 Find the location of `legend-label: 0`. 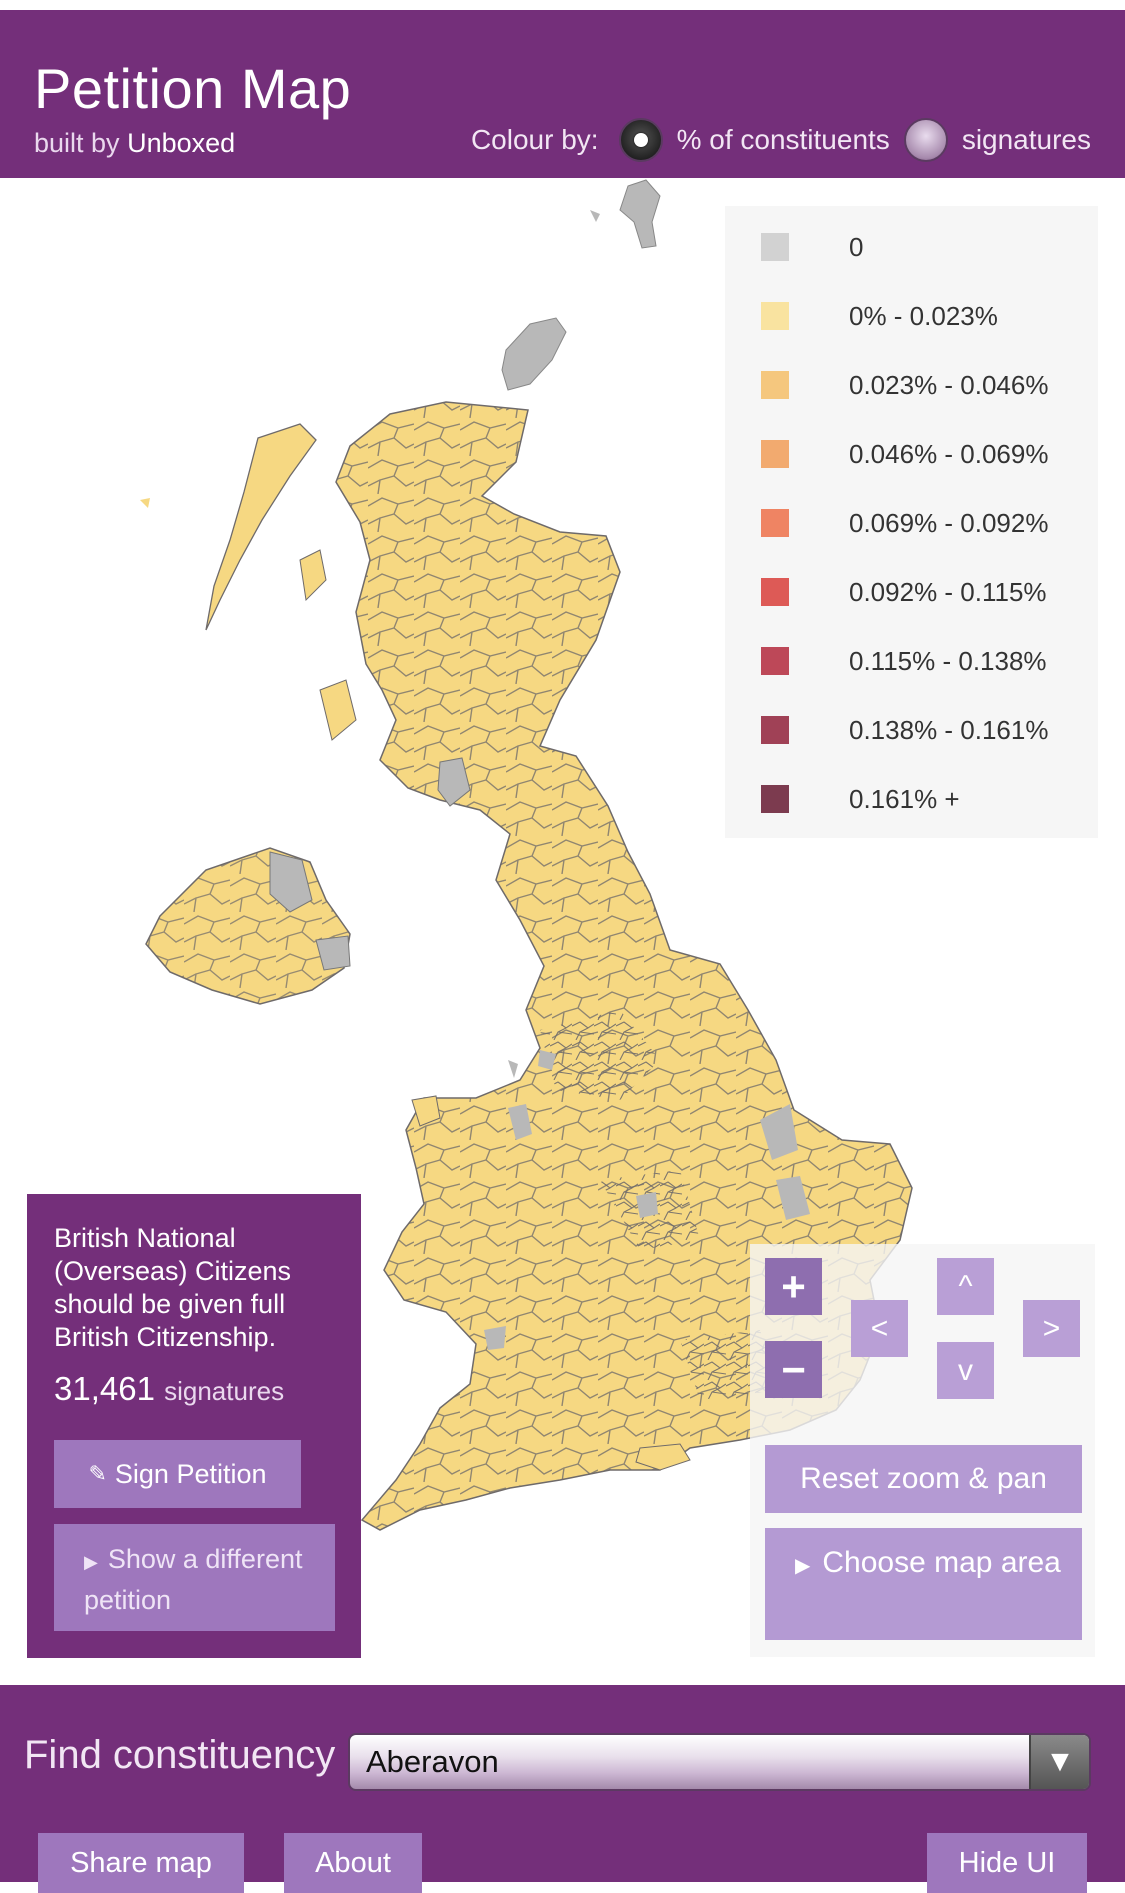

legend-label: 0 is located at coordinates (856, 246).